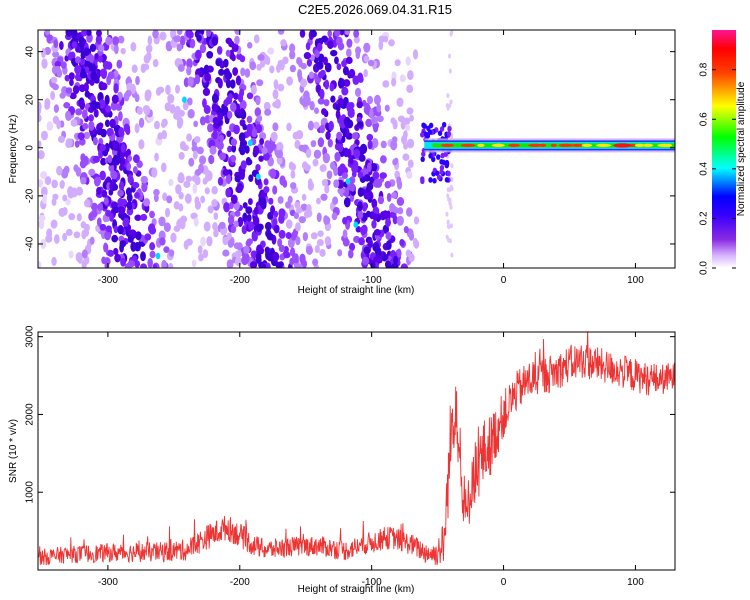 Image resolution: width=750 pixels, height=600 pixels. What do you see at coordinates (481, 145) in the screenshot?
I see `line-signal-peak` at bounding box center [481, 145].